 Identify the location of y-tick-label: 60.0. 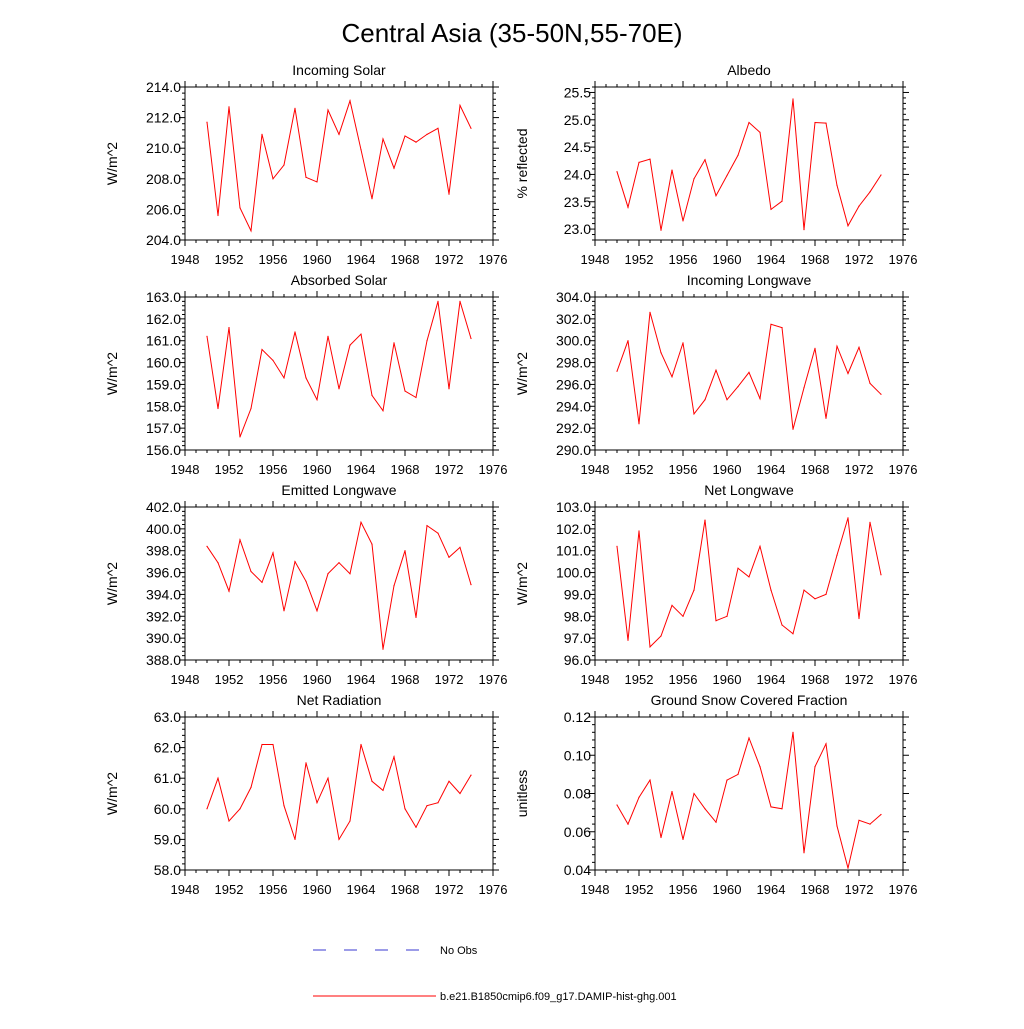
(167, 809).